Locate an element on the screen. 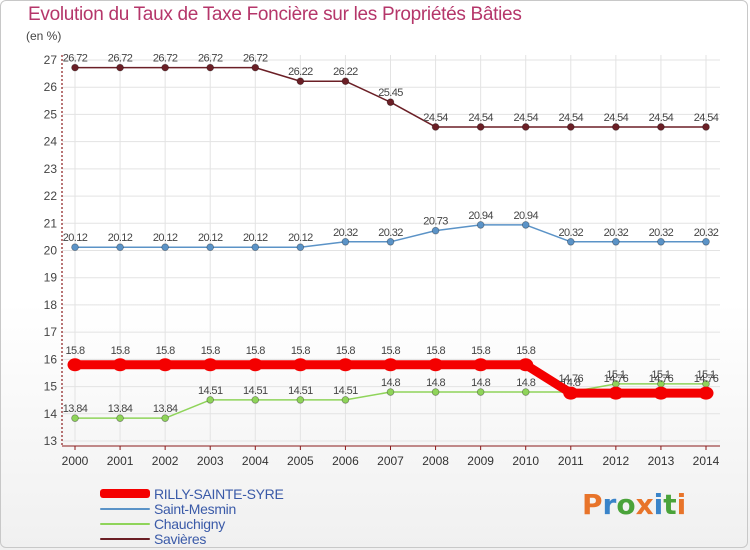  proxiti-logo: Proxiti is located at coordinates (634, 504).